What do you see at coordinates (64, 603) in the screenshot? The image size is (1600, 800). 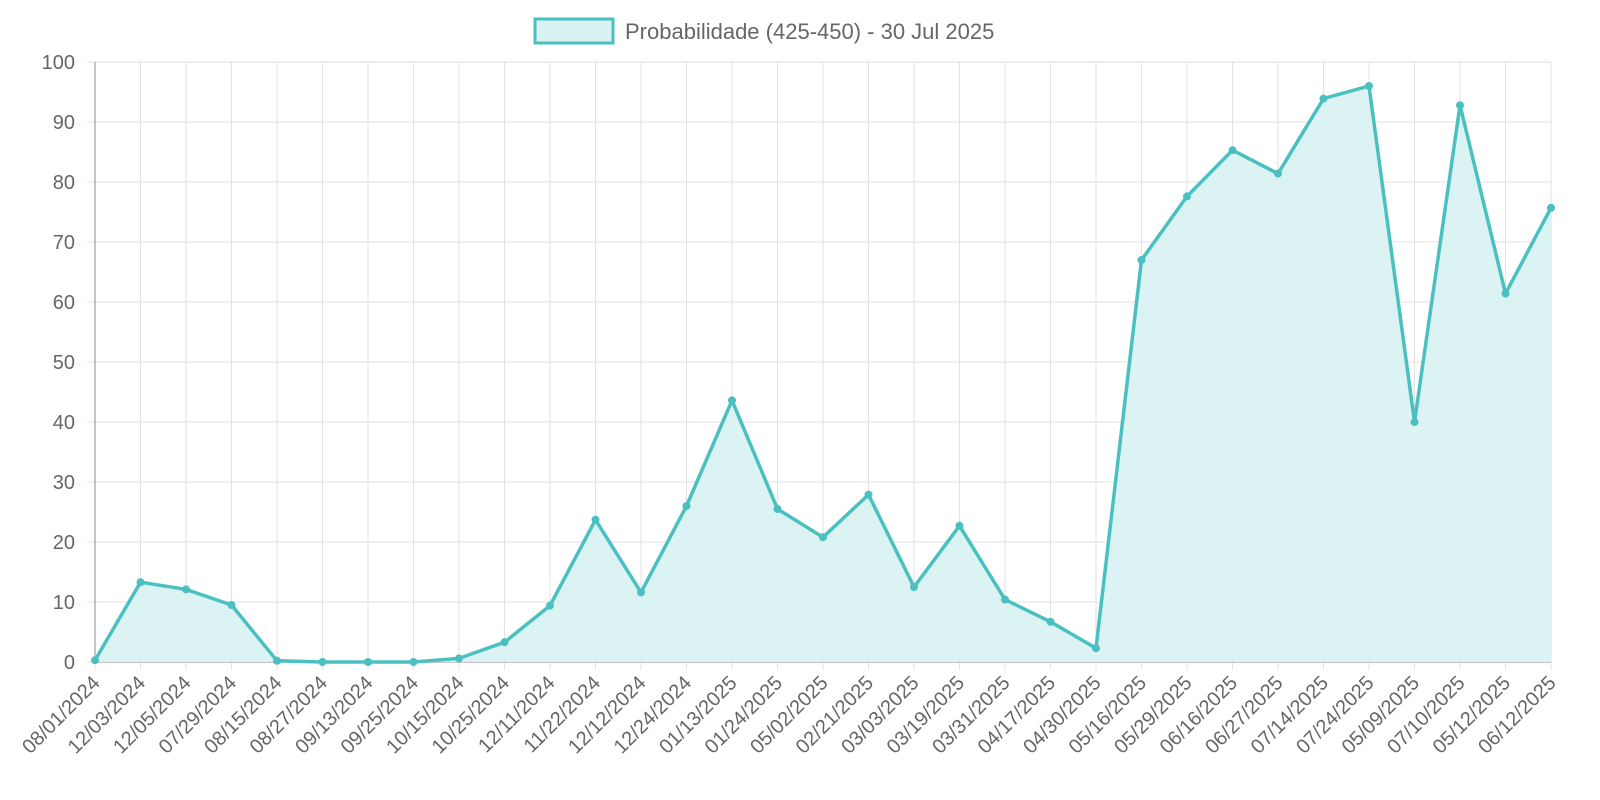 I see `y-tick-label: 10` at bounding box center [64, 603].